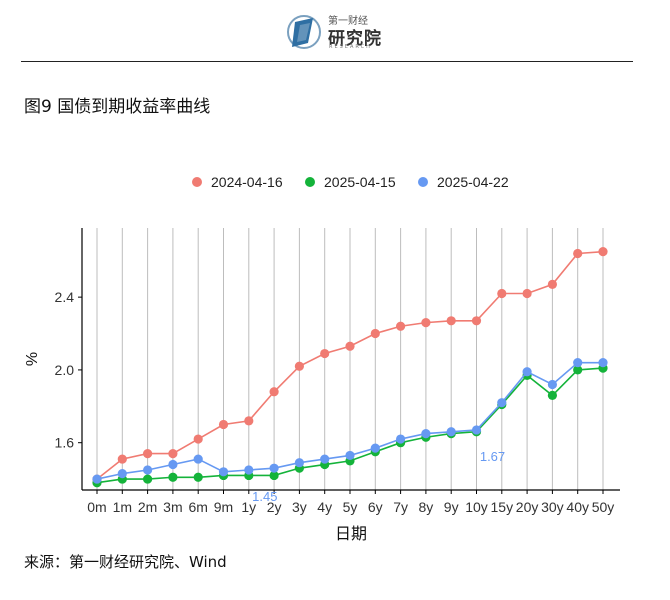 The width and height of the screenshot is (670, 600). I want to click on brand-logo: 第一财经 研究院 RESEARCH, so click(341, 32).